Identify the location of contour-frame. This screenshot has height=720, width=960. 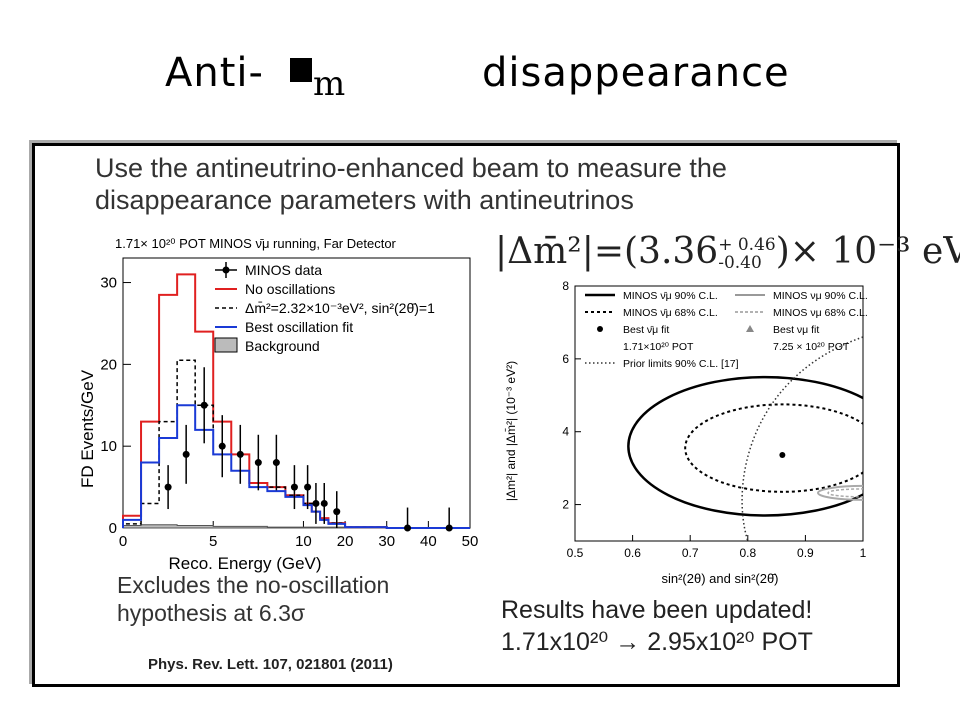
(719, 413).